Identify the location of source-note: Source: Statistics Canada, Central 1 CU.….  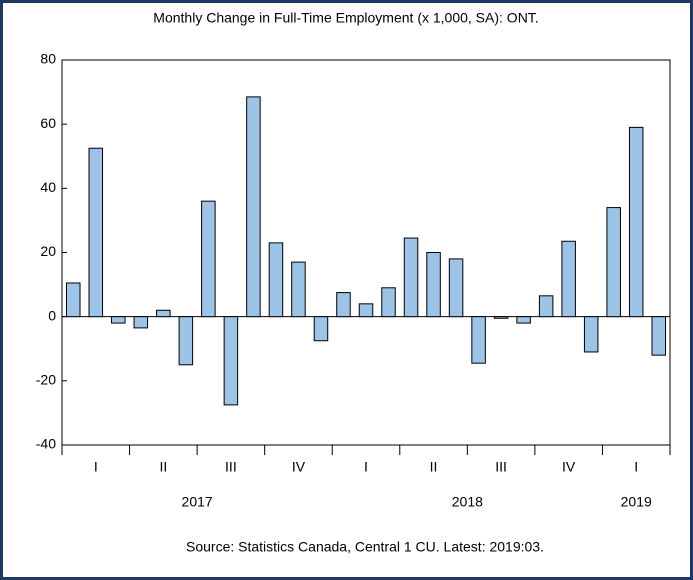
(365, 547).